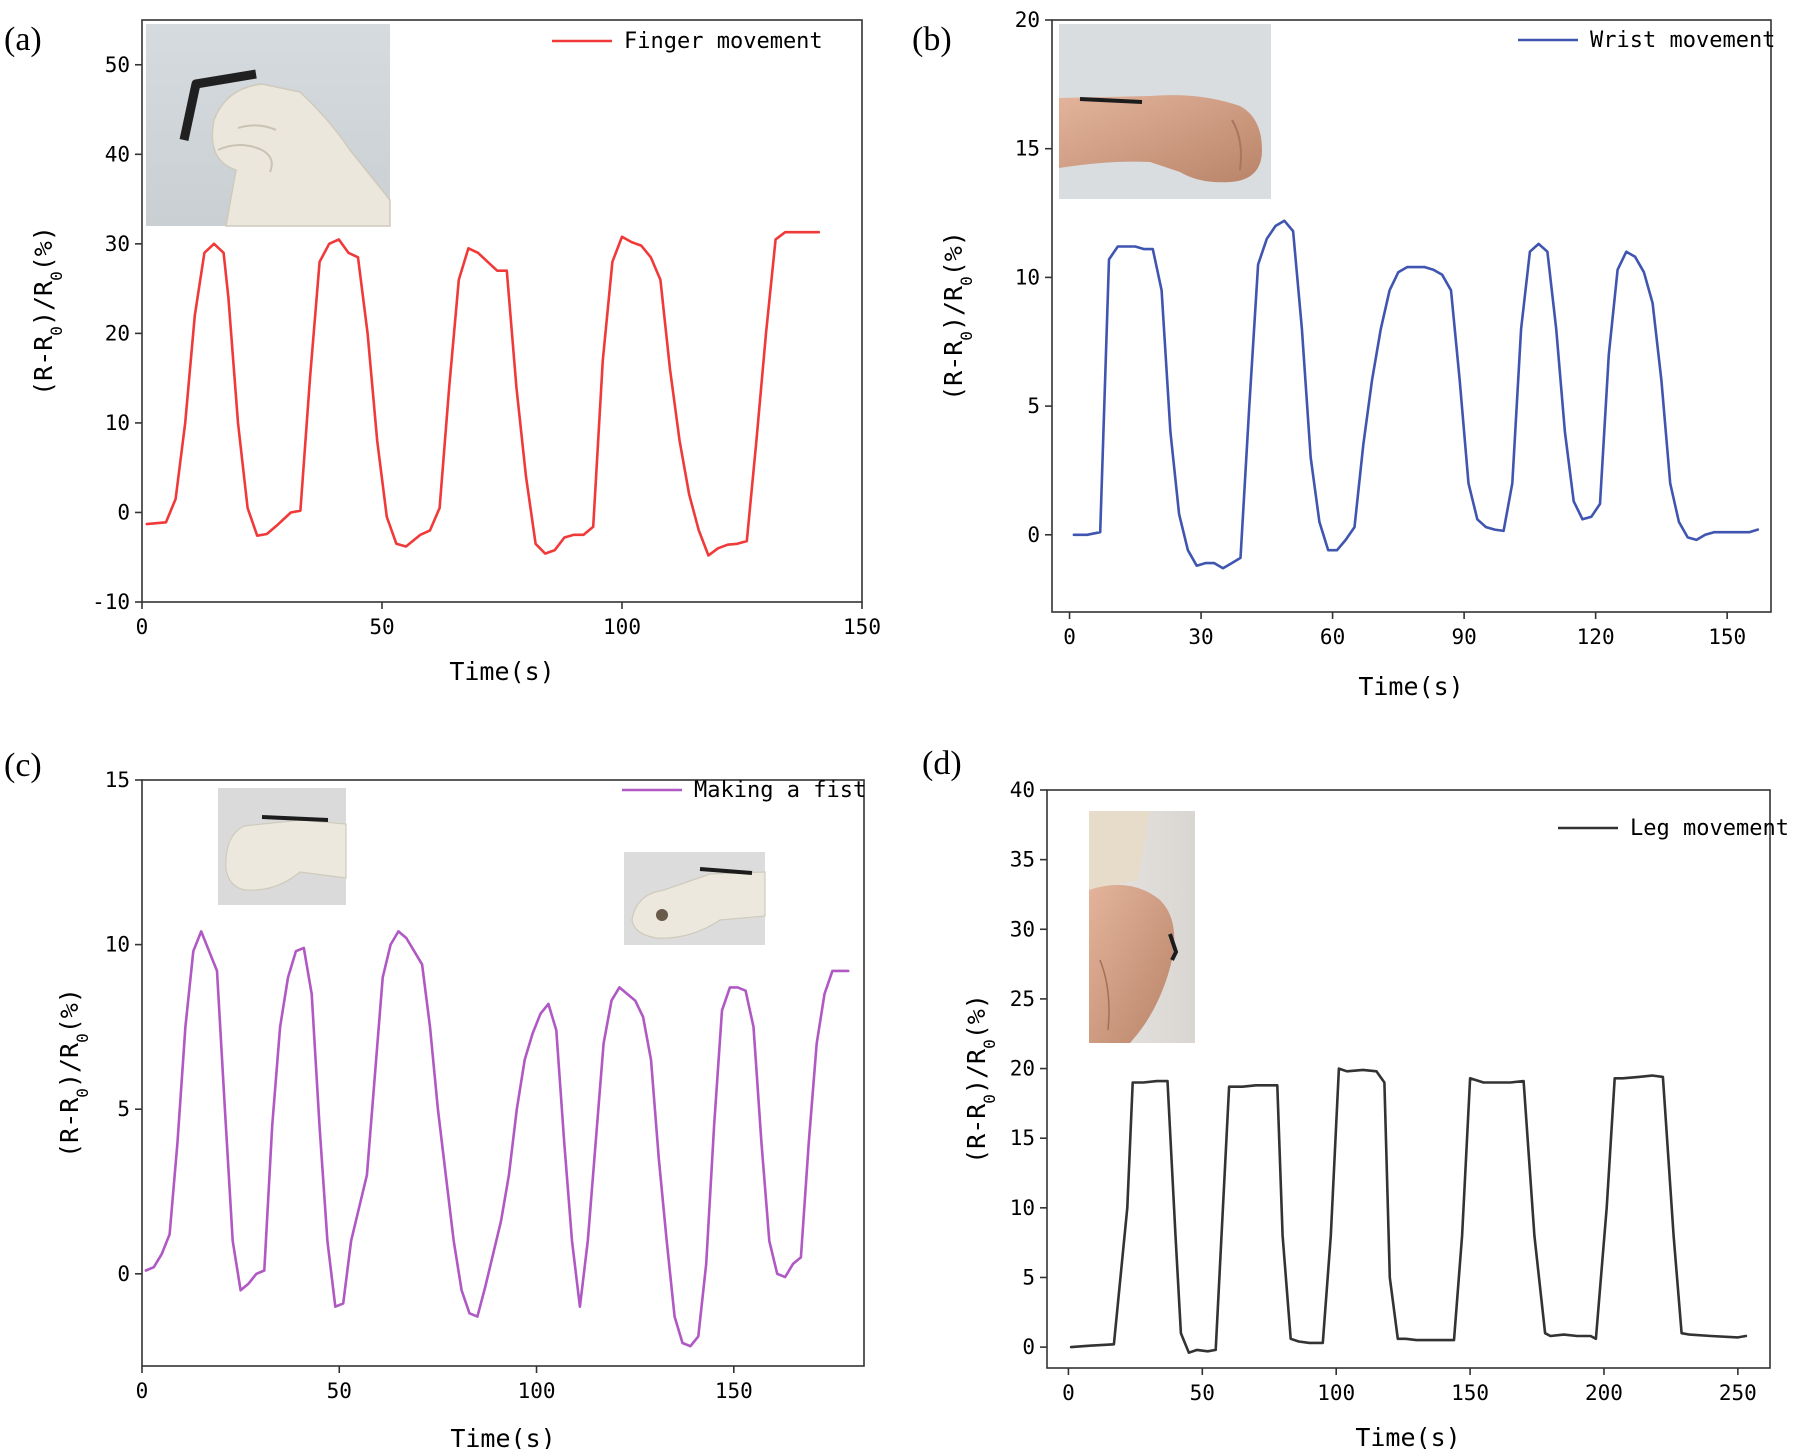 The width and height of the screenshot is (1793, 1449). I want to click on x-tick-label: 200, so click(1604, 1393).